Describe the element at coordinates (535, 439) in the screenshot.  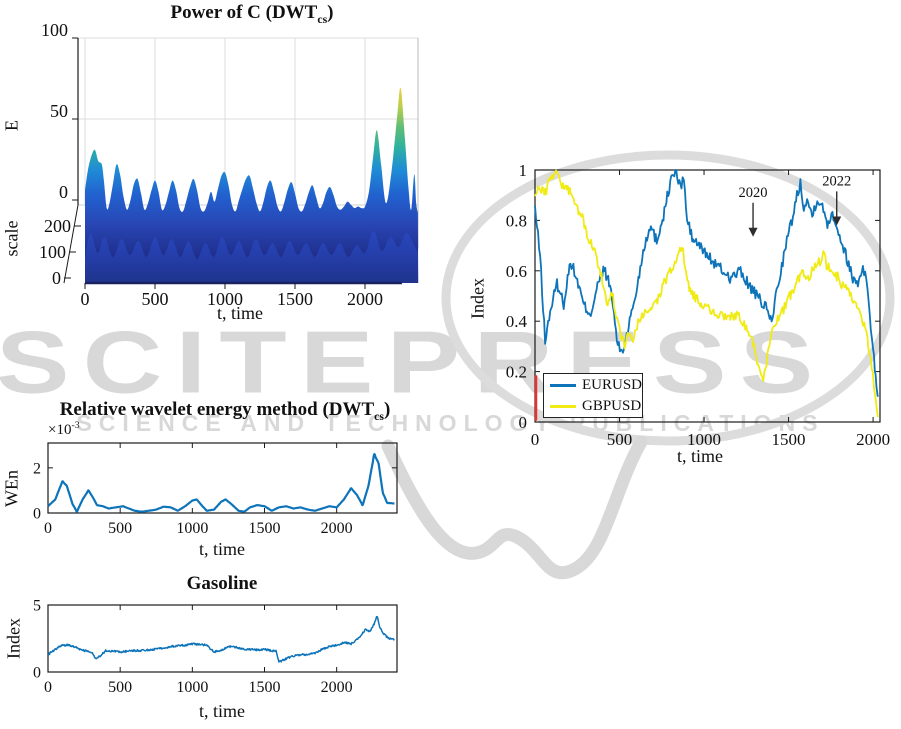
I see `fx-xtick-label: 0` at that location.